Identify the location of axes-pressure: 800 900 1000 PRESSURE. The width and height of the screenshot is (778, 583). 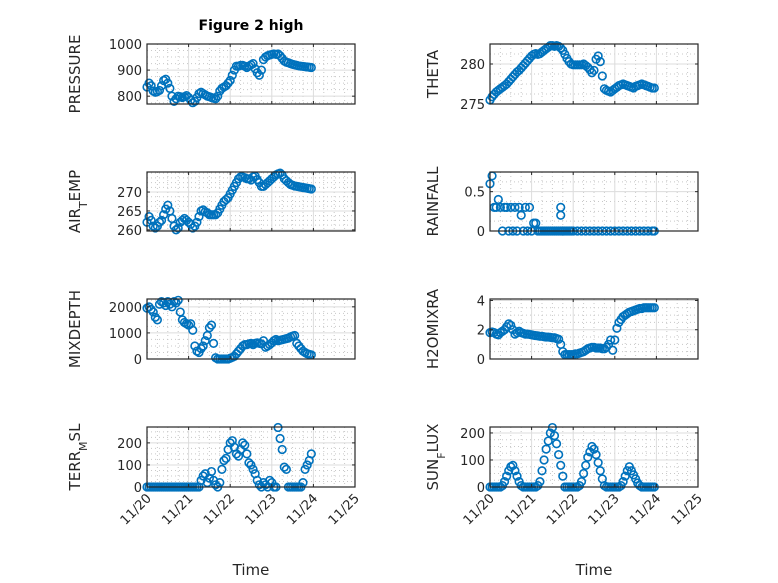
(211, 74).